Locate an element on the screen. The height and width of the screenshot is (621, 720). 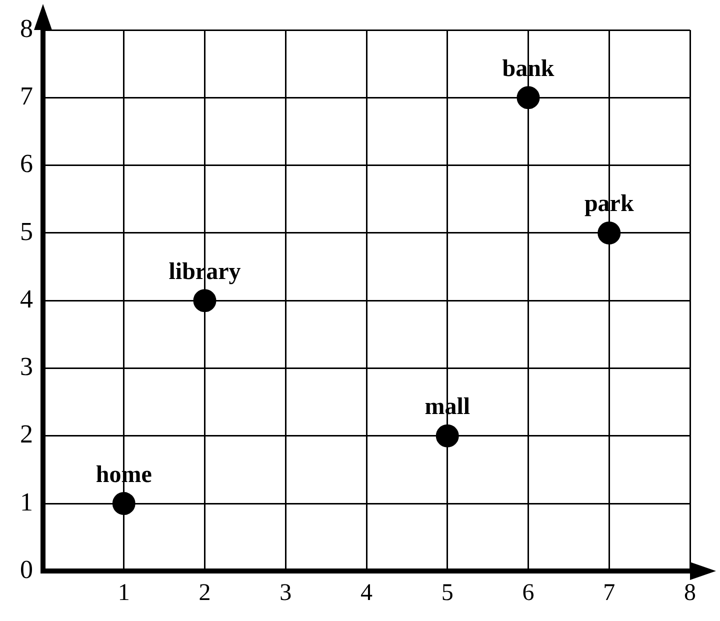
y-tick-label: 5 is located at coordinates (26, 231).